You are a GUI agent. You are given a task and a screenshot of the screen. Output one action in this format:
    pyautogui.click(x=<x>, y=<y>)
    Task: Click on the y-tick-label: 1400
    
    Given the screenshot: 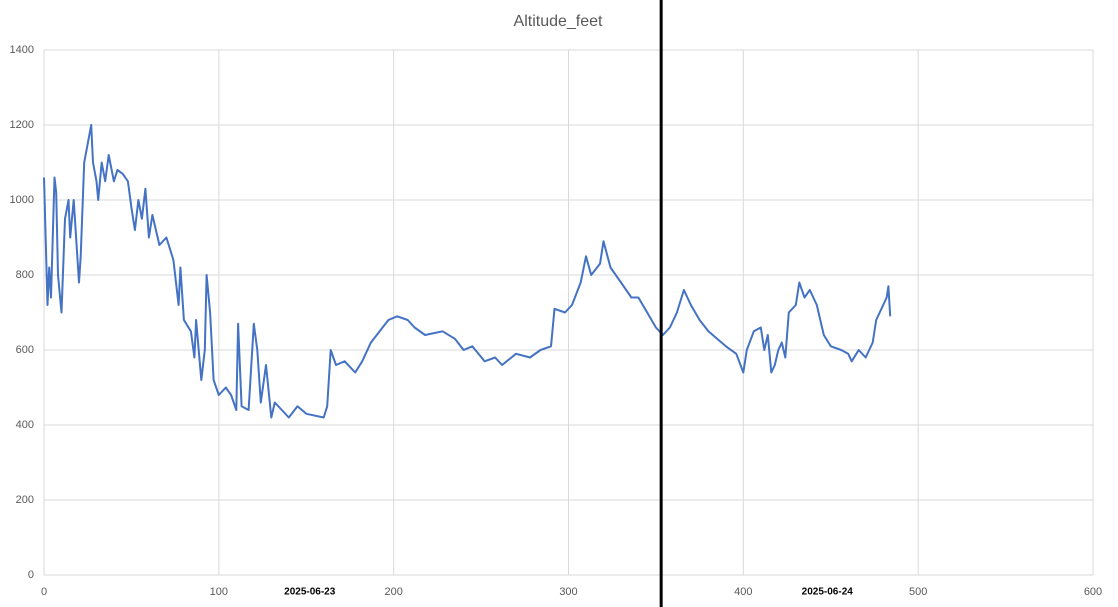 What is the action you would take?
    pyautogui.click(x=22, y=50)
    